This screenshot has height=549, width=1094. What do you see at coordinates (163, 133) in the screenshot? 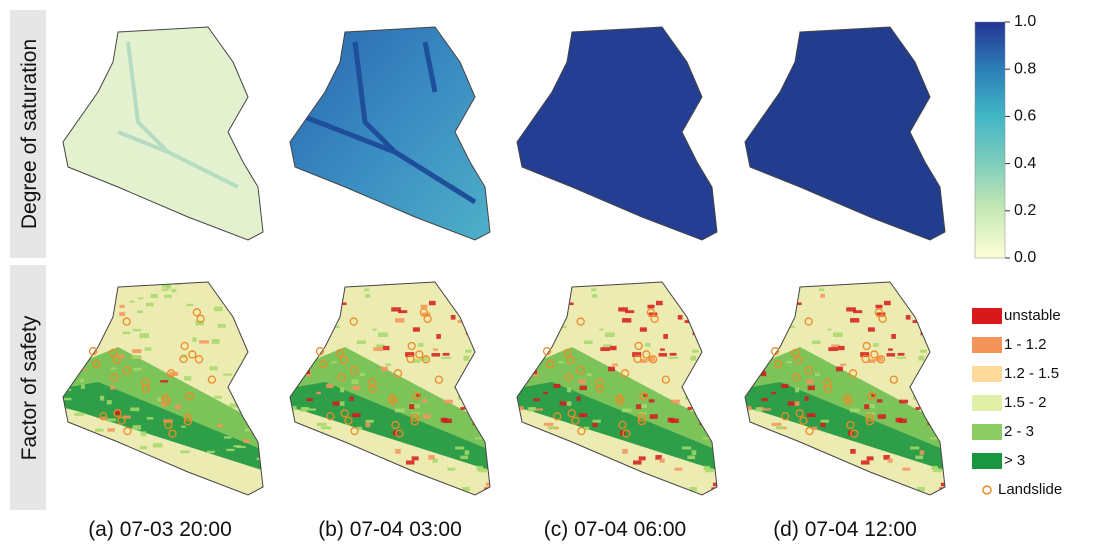
I see `map-fill` at bounding box center [163, 133].